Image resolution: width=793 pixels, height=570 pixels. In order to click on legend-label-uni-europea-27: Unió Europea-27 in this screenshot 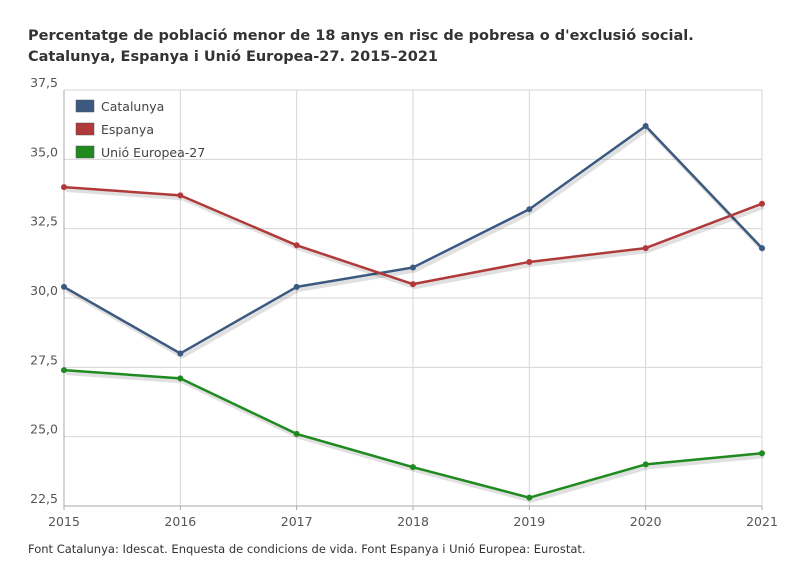, I will do `click(153, 152)`.